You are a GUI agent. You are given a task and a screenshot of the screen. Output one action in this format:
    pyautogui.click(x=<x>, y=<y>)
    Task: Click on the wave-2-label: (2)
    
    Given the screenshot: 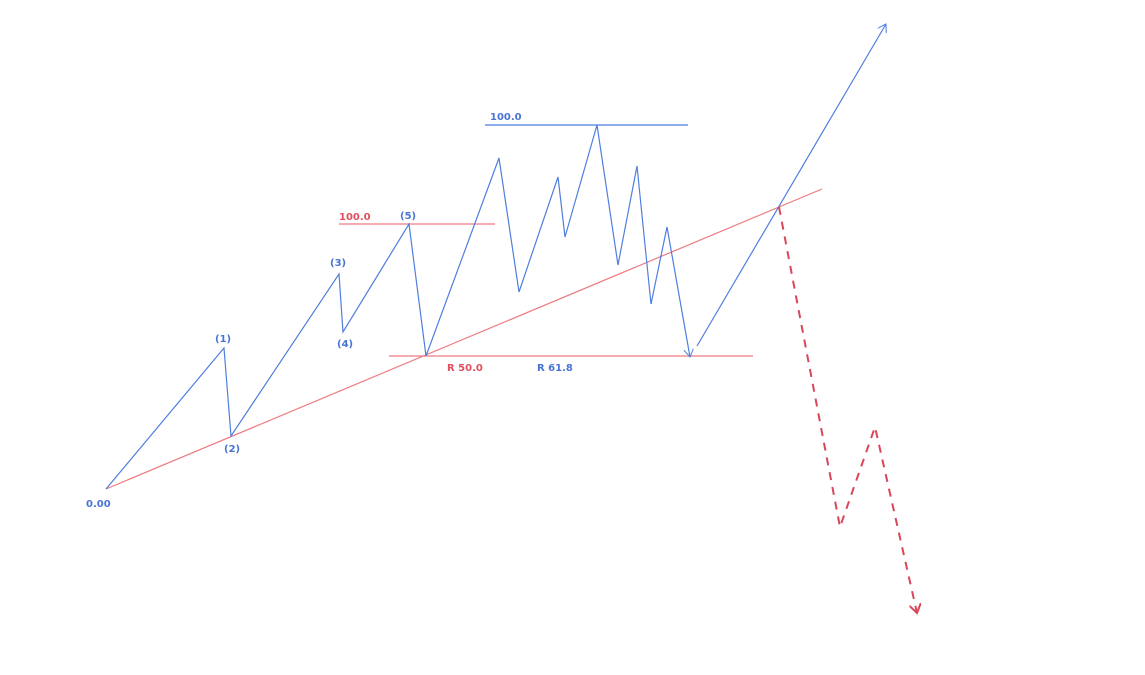 What is the action you would take?
    pyautogui.click(x=232, y=449)
    